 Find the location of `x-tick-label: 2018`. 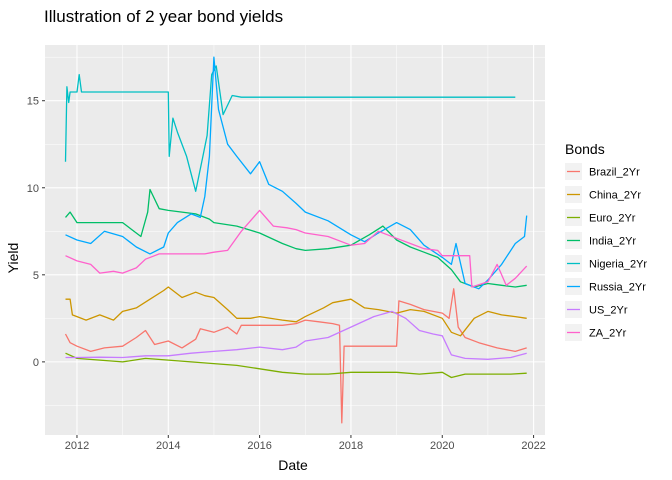

x-tick-label: 2018 is located at coordinates (351, 446).